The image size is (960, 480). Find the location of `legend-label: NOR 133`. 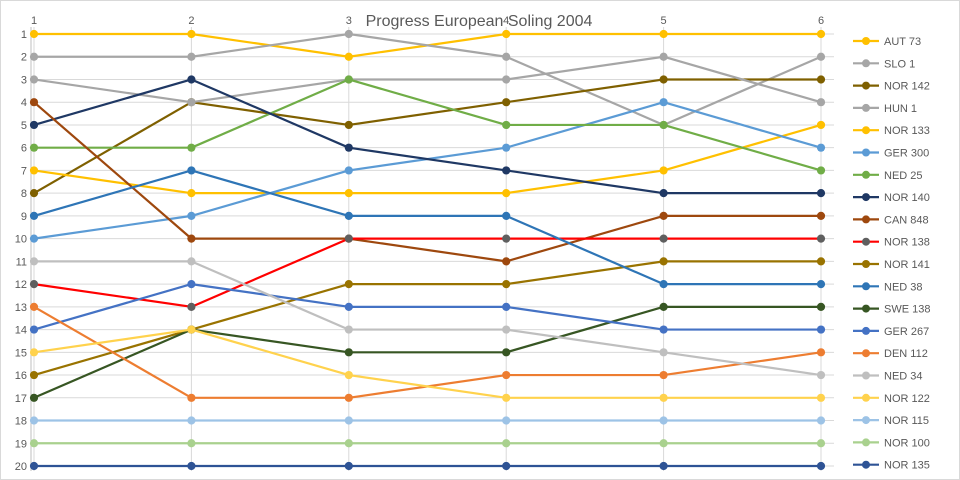

legend-label: NOR 133 is located at coordinates (907, 131).